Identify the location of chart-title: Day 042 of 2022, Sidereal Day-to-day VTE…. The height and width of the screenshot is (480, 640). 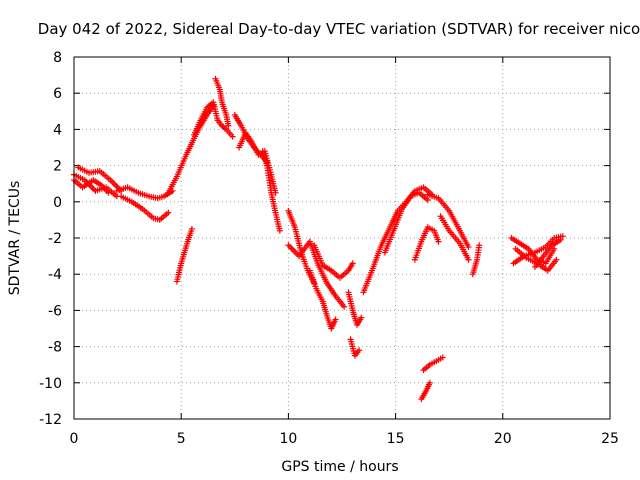
(339, 29).